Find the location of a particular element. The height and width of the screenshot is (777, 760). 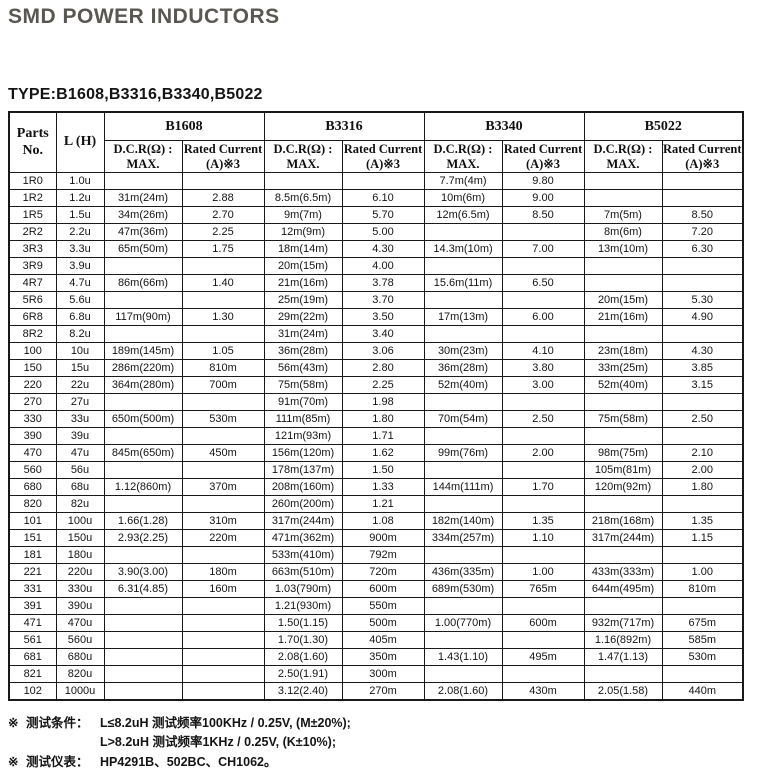

value-cell: 8.50 is located at coordinates (543, 215).